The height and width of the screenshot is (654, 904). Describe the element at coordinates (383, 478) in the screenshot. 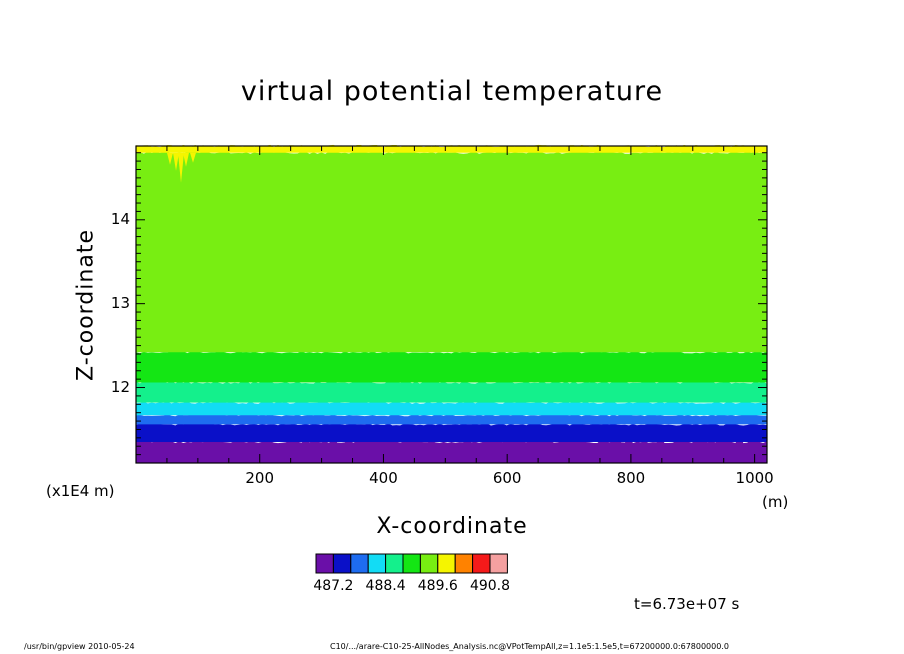

I see `x-tick-label: 400` at that location.